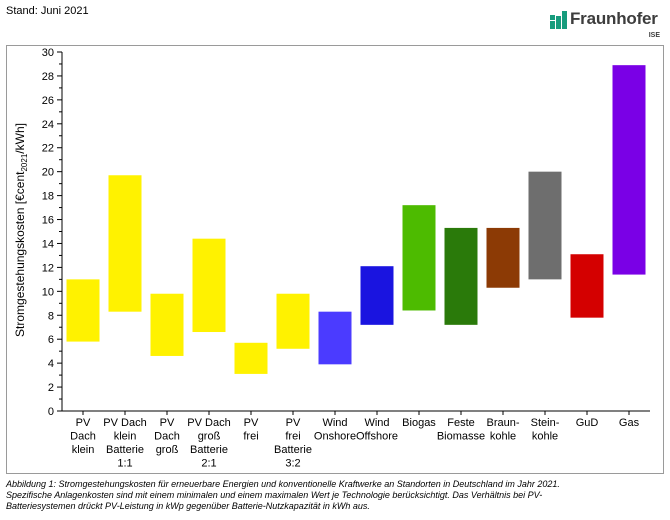 The width and height of the screenshot is (670, 520). I want to click on y-tick-label: 22, so click(48, 149).